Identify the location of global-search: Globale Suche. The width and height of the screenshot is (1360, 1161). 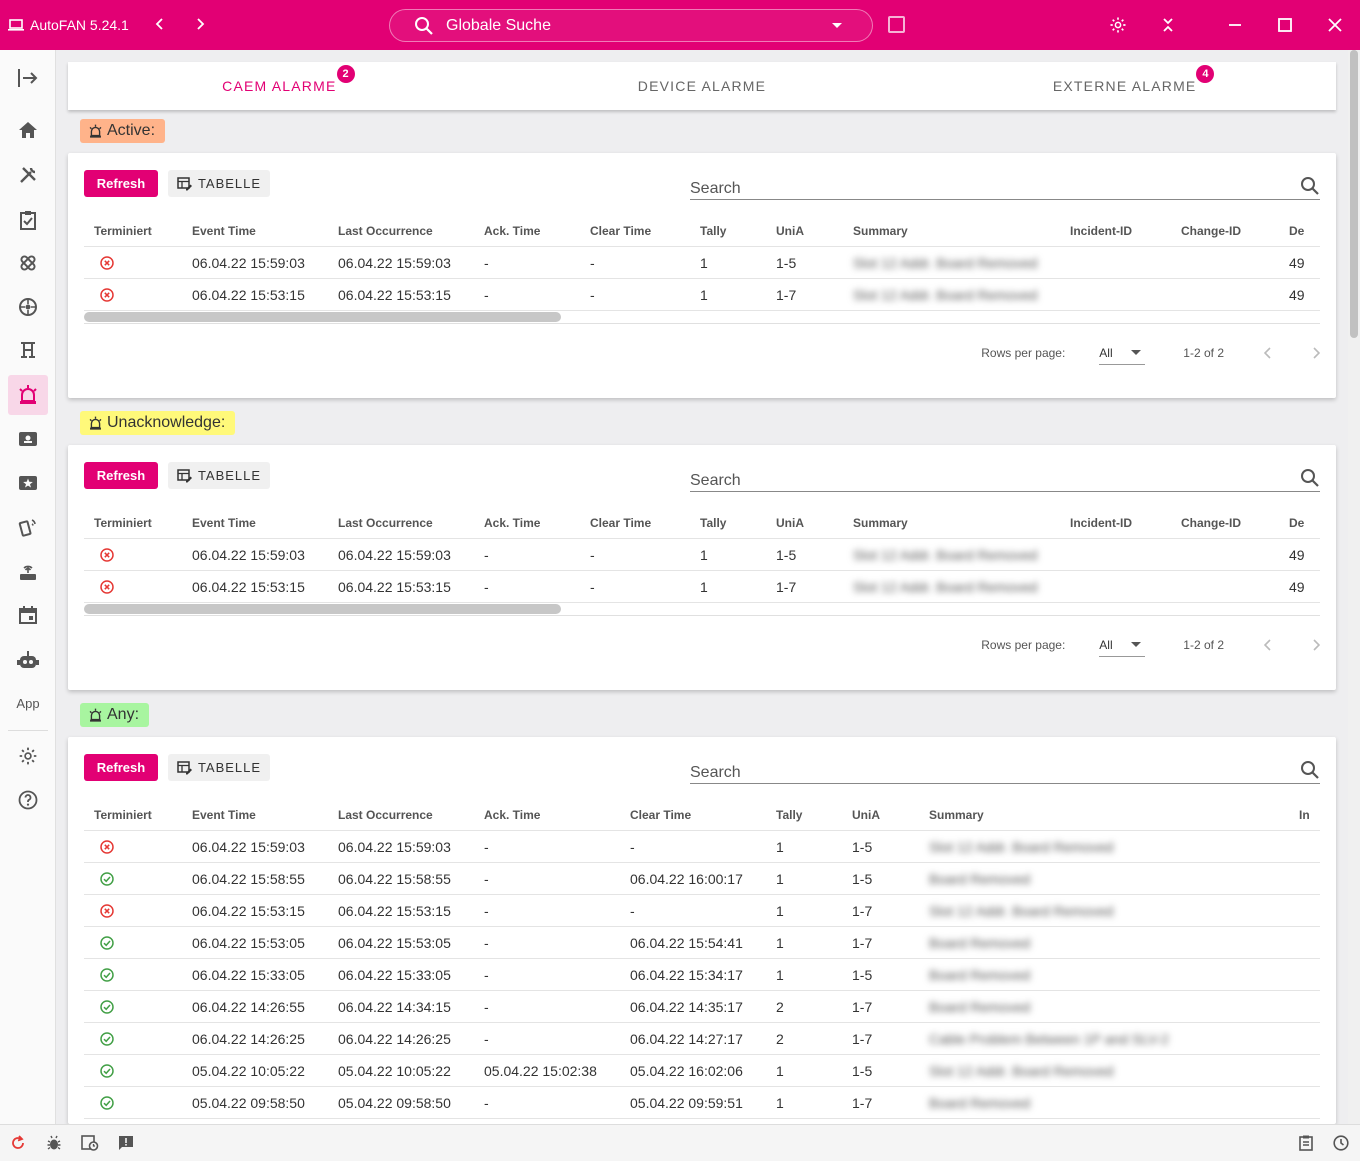
(631, 25).